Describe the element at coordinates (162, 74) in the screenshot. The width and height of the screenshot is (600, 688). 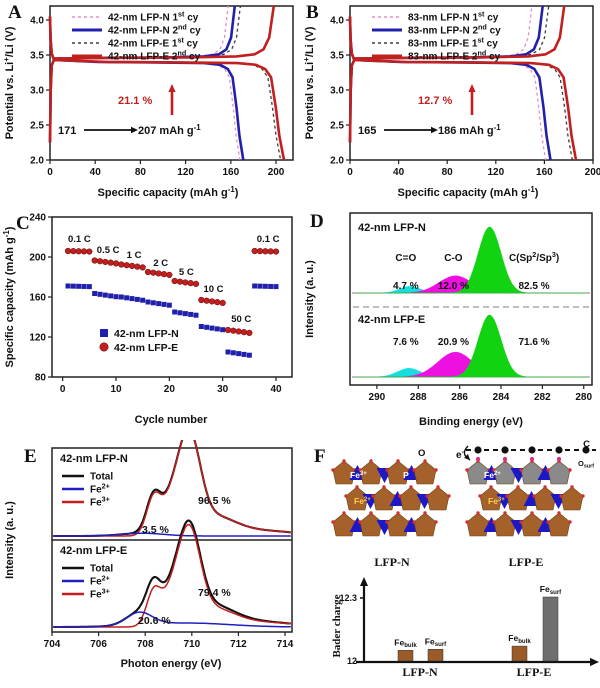
I see `series-3-charge-curve` at that location.